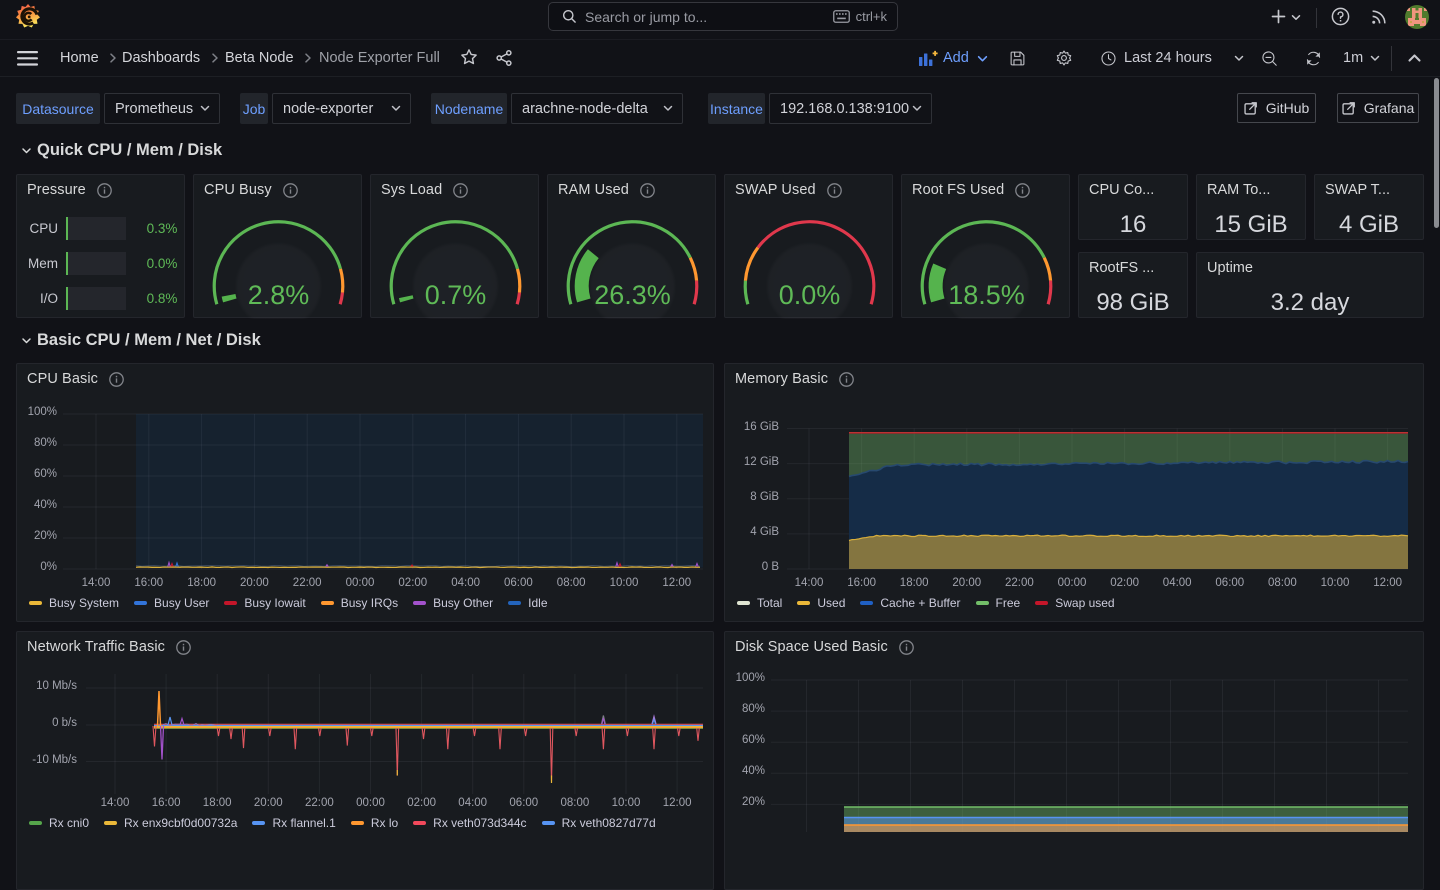 The image size is (1440, 890). I want to click on svg-text: 18.5%, so click(986, 295).